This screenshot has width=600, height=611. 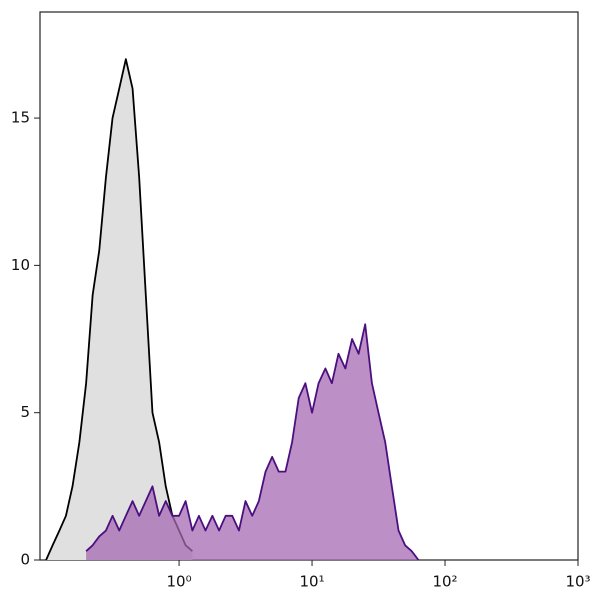 What do you see at coordinates (444, 582) in the screenshot?
I see `x-tick-label: 10²` at bounding box center [444, 582].